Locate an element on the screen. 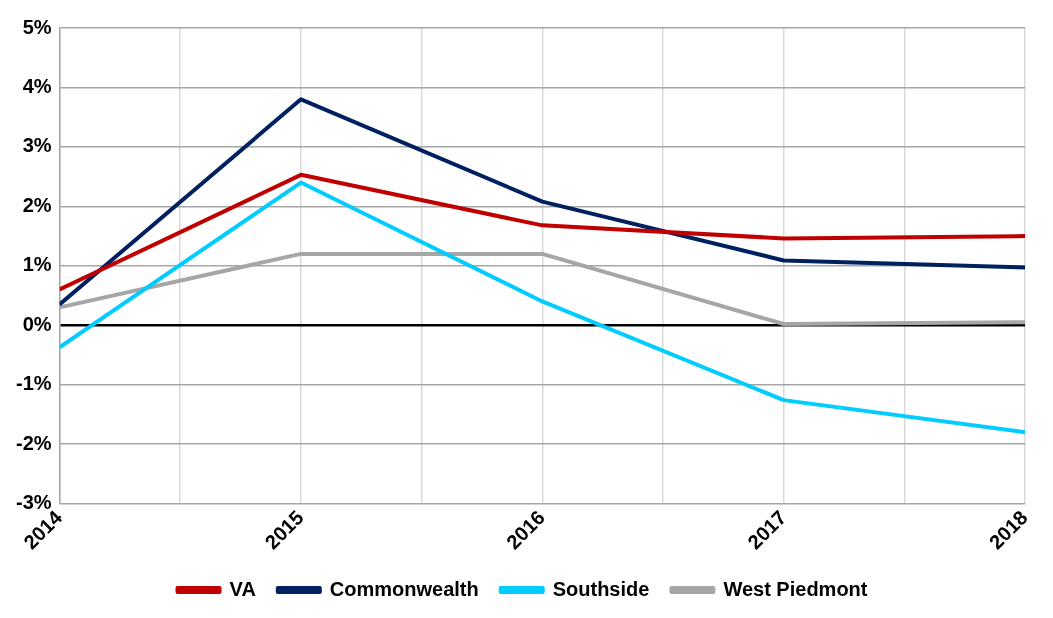 Image resolution: width=1053 pixels, height=618 pixels. legend-label: VA is located at coordinates (242, 588).